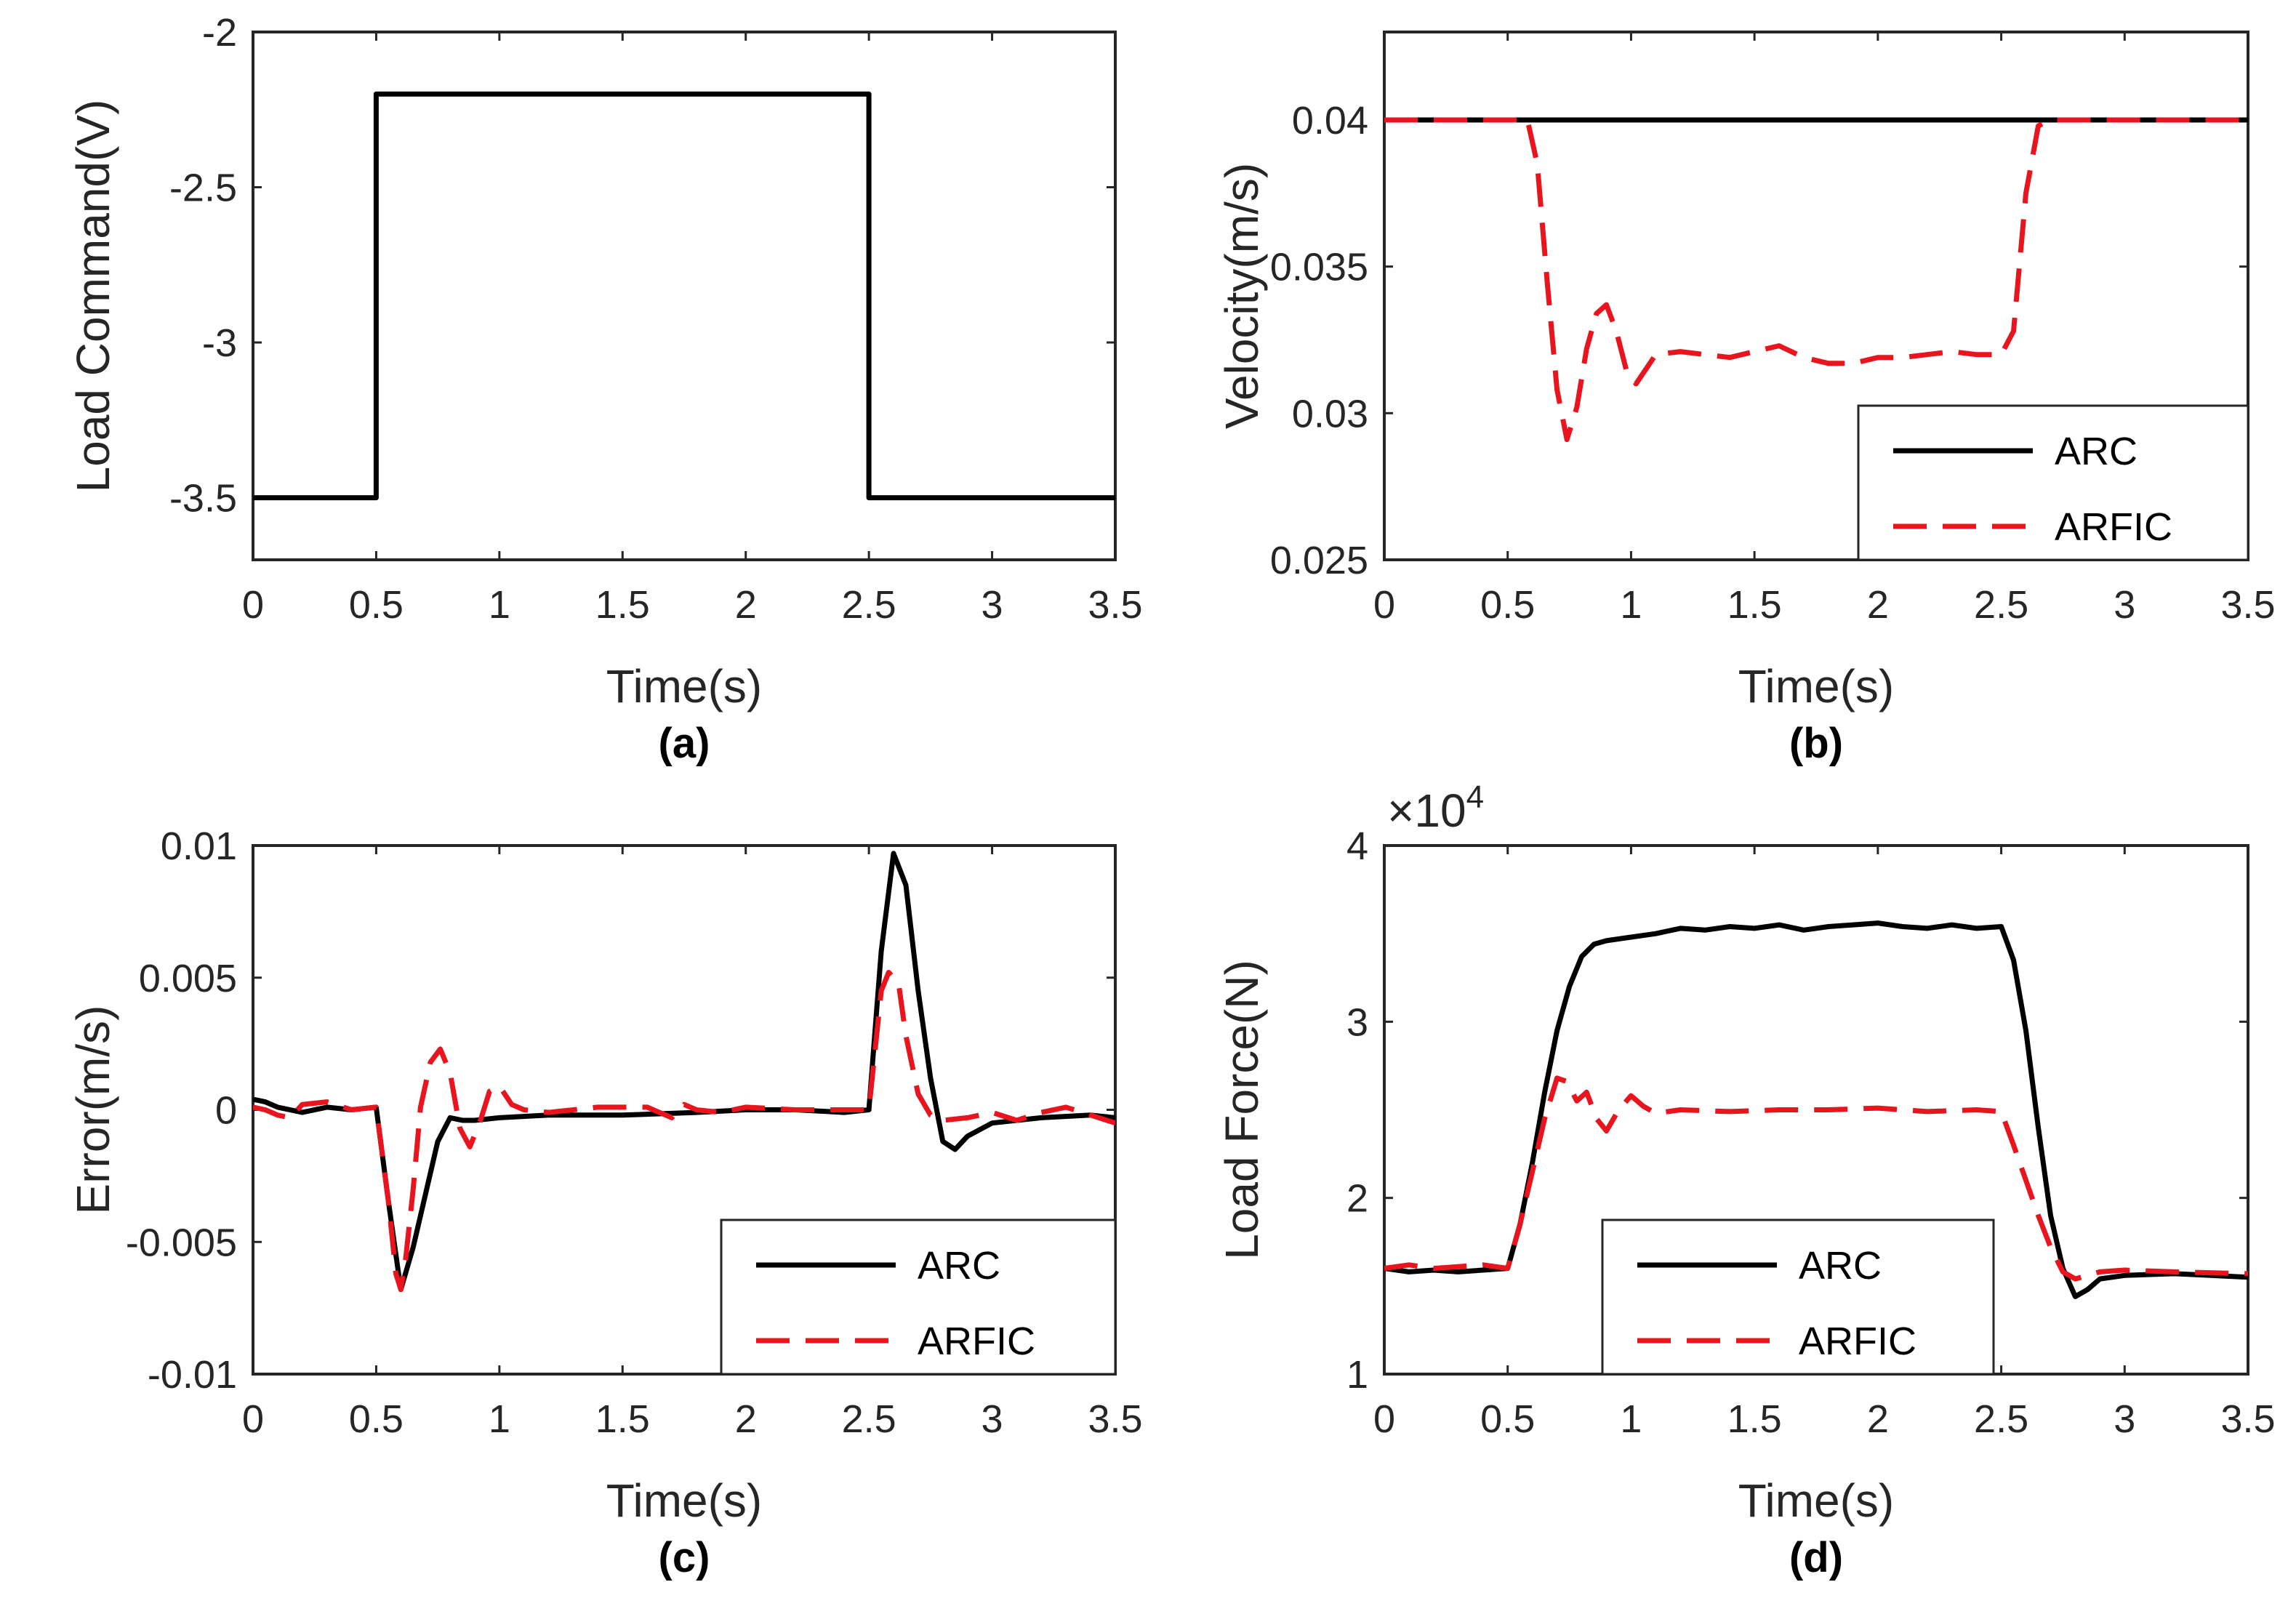 Image resolution: width=2296 pixels, height=1614 pixels. Describe the element at coordinates (219, 343) in the screenshot. I see `y-tick-label: -3` at that location.